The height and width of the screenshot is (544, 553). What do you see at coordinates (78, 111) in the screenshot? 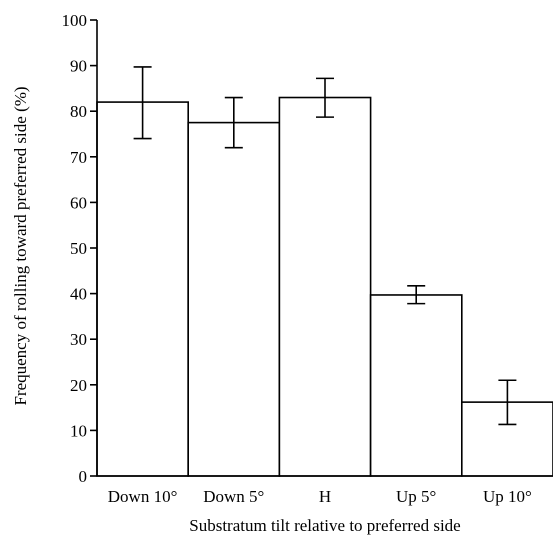
I see `y-tick-label: 80` at bounding box center [78, 111].